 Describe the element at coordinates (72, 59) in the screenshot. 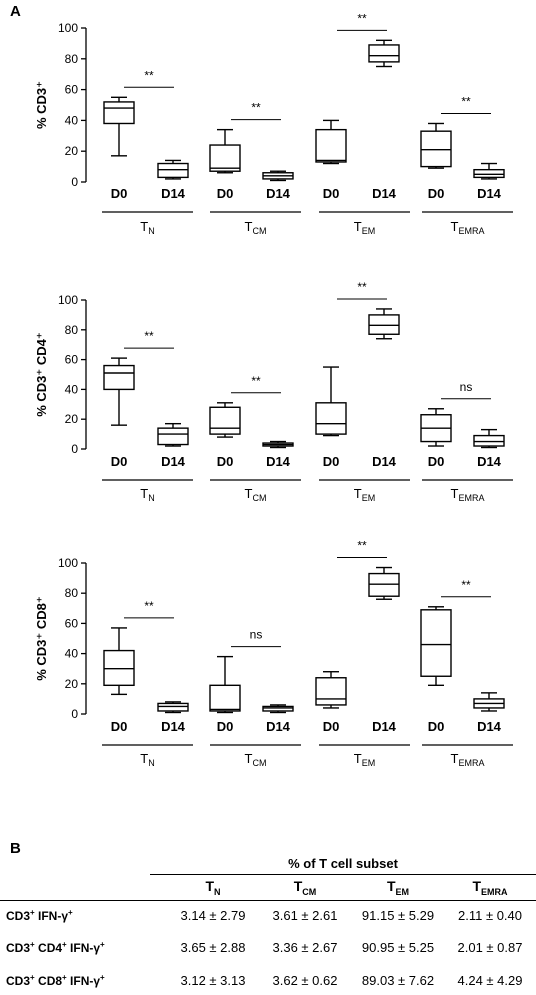

I see `y-tick-label: 80` at that location.